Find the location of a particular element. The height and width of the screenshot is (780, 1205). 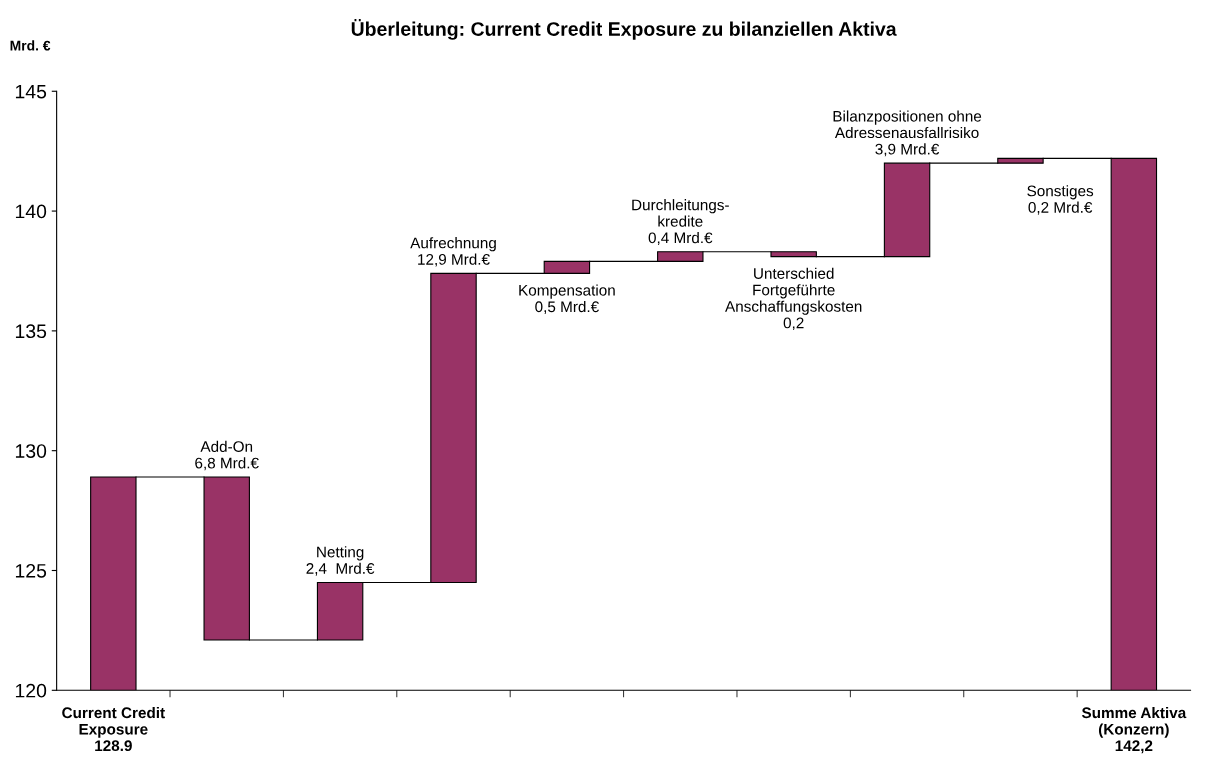

y-tick-label: 140 is located at coordinates (31, 211).